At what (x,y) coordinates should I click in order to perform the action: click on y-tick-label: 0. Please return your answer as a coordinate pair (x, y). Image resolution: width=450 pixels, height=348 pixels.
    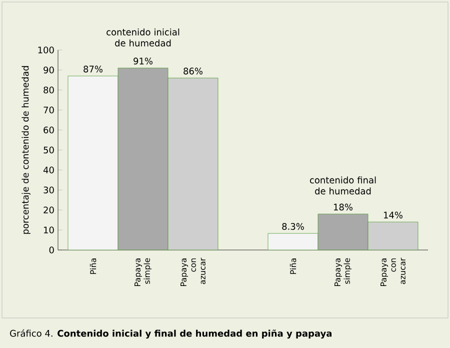
    Looking at the image, I should click on (51, 250).